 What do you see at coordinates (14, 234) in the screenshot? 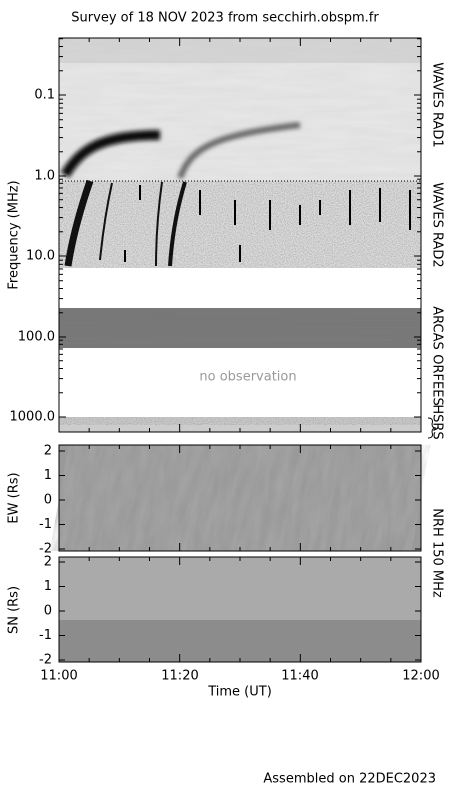
I see `frequency-axis-label: Frequency (MHz)` at bounding box center [14, 234].